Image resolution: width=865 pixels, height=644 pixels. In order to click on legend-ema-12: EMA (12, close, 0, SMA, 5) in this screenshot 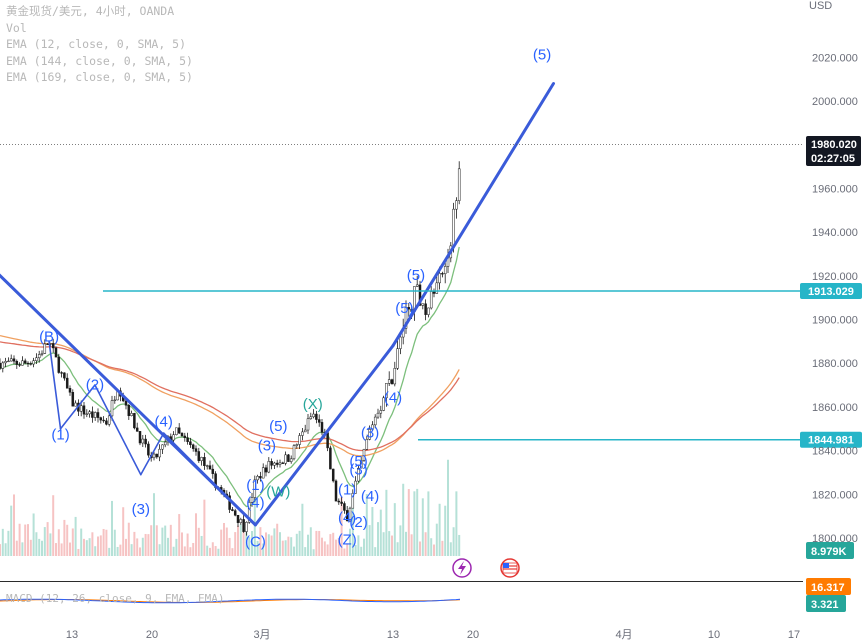, I will do `click(96, 44)`.